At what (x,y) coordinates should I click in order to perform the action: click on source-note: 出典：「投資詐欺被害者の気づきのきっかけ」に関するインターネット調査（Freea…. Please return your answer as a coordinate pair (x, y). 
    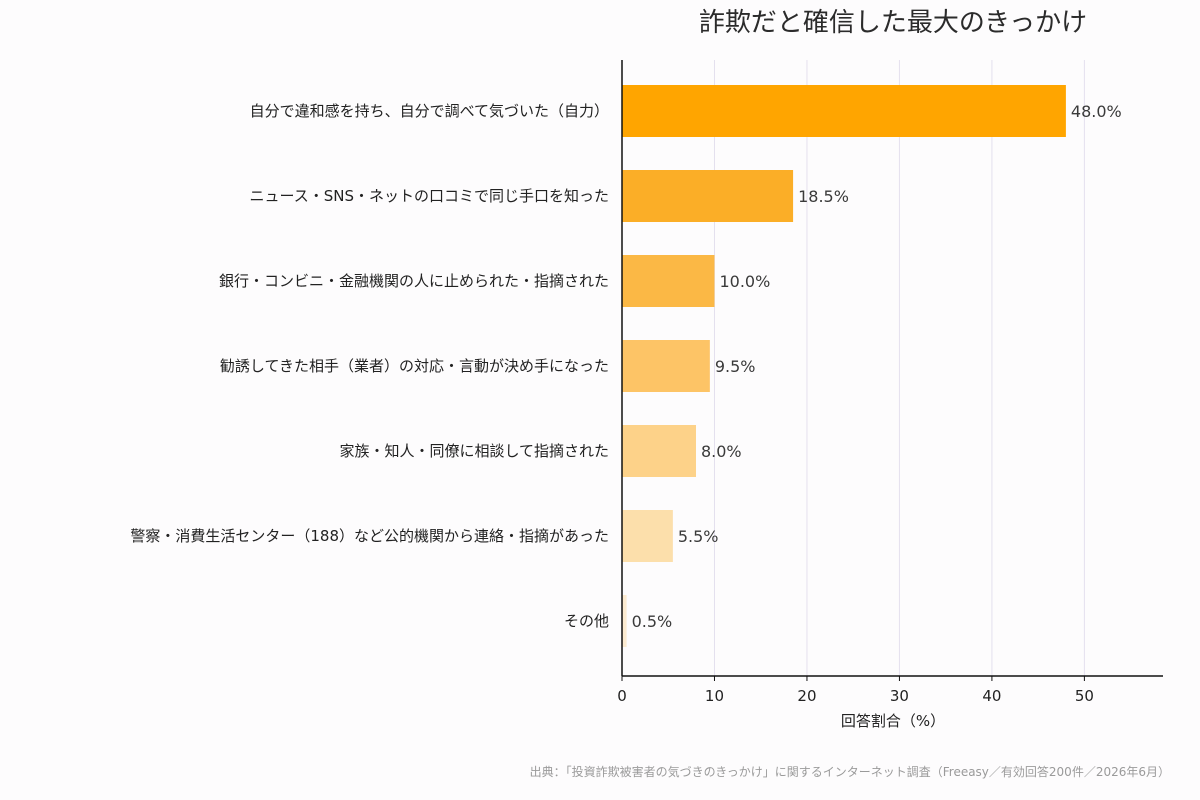
    Looking at the image, I should click on (849, 772).